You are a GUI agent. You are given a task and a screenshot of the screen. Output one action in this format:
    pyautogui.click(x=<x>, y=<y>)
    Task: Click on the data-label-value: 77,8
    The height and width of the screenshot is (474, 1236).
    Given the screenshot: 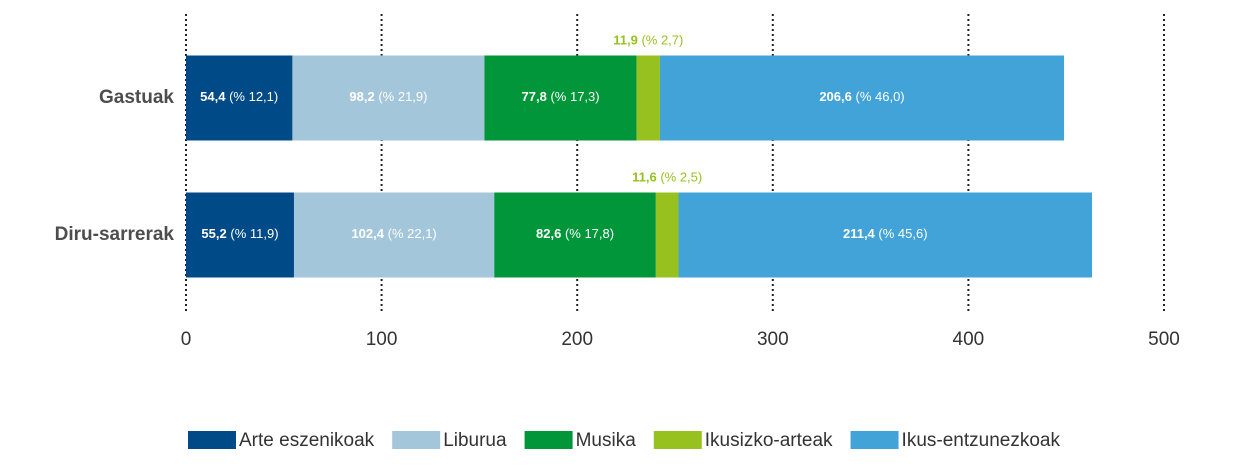 What is the action you would take?
    pyautogui.click(x=534, y=96)
    